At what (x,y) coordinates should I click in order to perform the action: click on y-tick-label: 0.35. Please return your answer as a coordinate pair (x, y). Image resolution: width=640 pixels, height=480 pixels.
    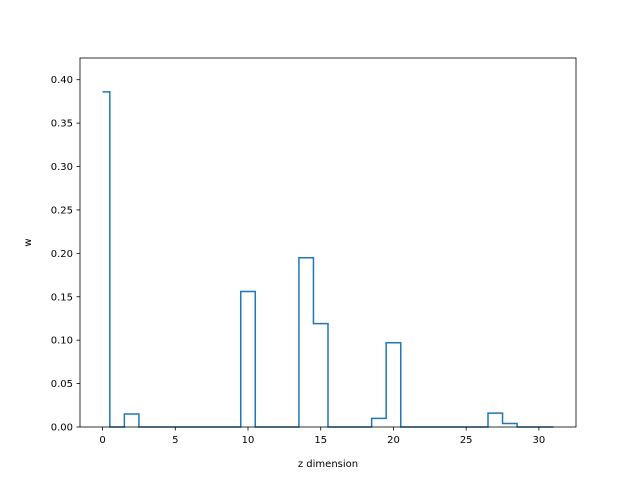
    Looking at the image, I should click on (62, 124).